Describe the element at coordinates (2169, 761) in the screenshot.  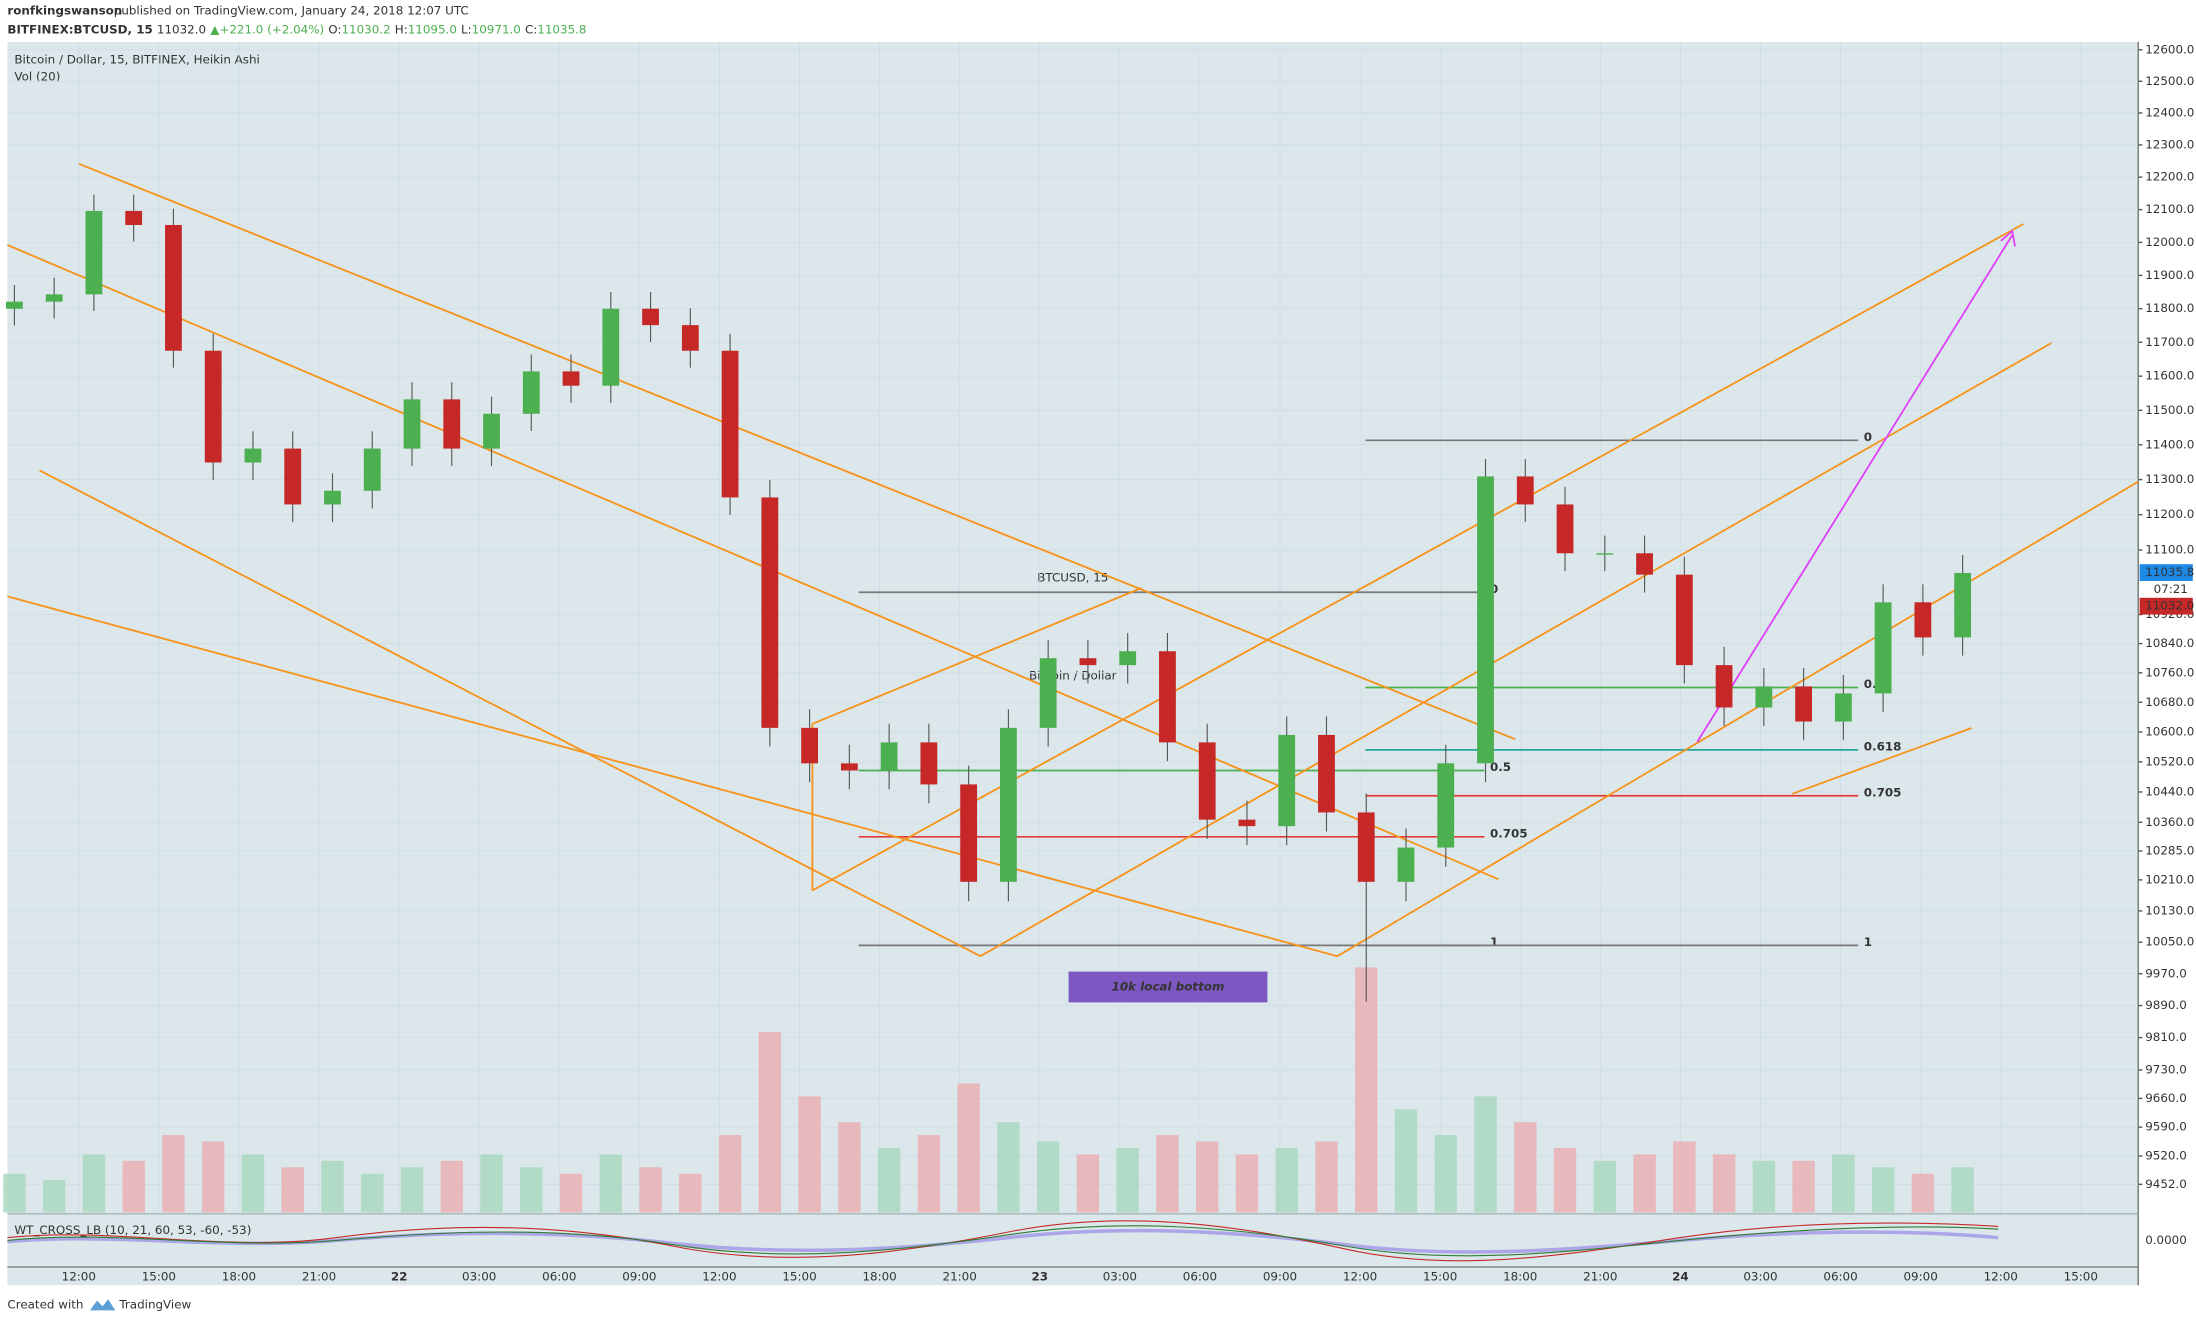
I see `y-tick-label: 10520.0` at that location.